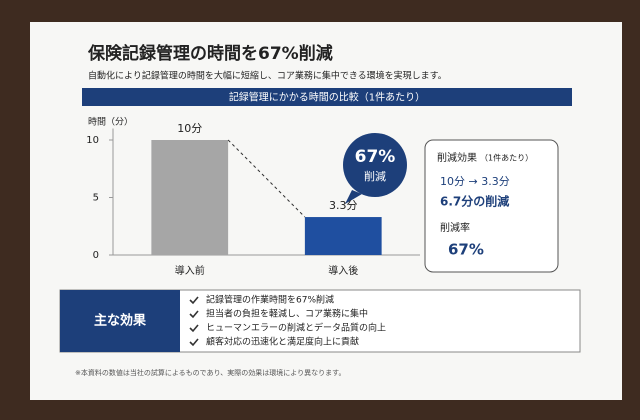 The width and height of the screenshot is (640, 420). I want to click on value-label: 10分, so click(189, 128).